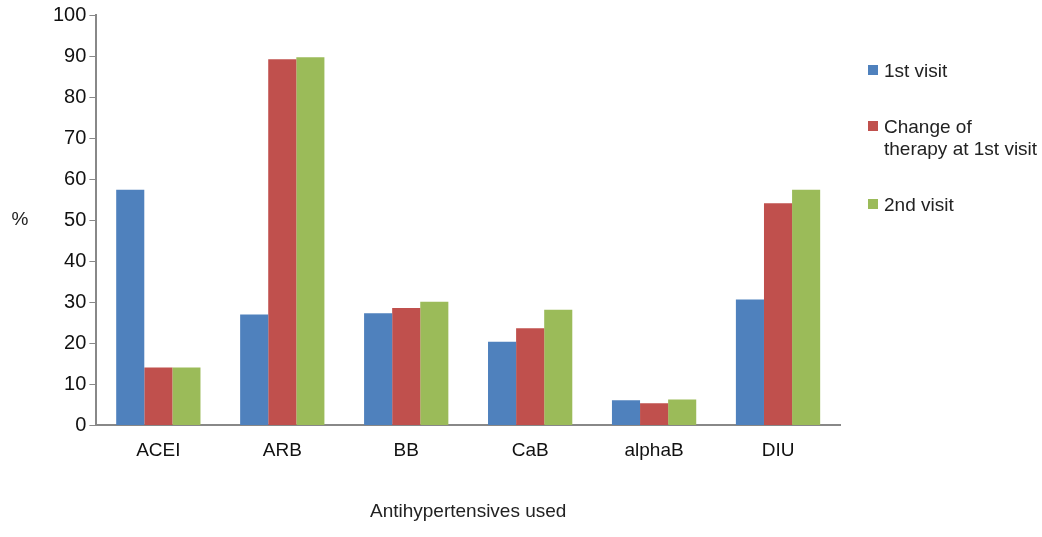 The height and width of the screenshot is (537, 1042). What do you see at coordinates (75, 54) in the screenshot?
I see `y-tick-label: 90` at bounding box center [75, 54].